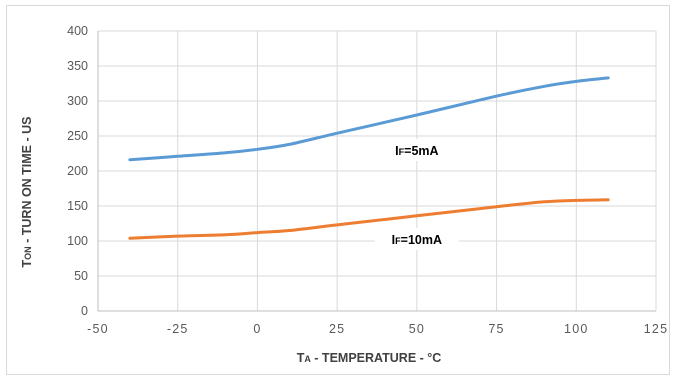  What do you see at coordinates (81, 276) in the screenshot?
I see `y-tick-label: 50` at bounding box center [81, 276].